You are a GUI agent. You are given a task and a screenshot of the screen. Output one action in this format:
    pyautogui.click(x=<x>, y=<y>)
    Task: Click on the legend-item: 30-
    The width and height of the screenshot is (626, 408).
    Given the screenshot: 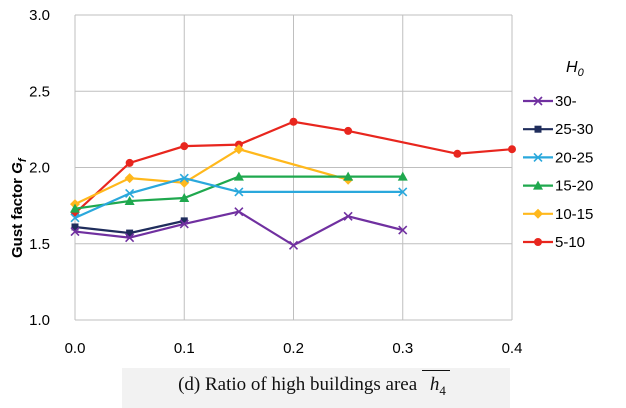 What is the action you would take?
    pyautogui.click(x=550, y=101)
    